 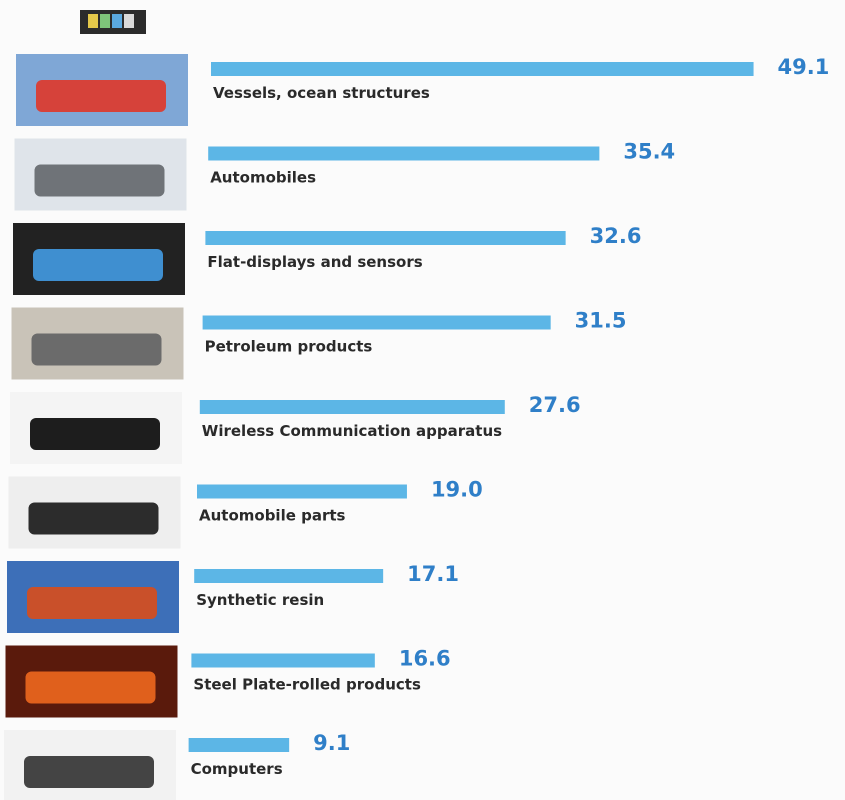 What do you see at coordinates (425, 659) in the screenshot?
I see `value-label: 16.6` at bounding box center [425, 659].